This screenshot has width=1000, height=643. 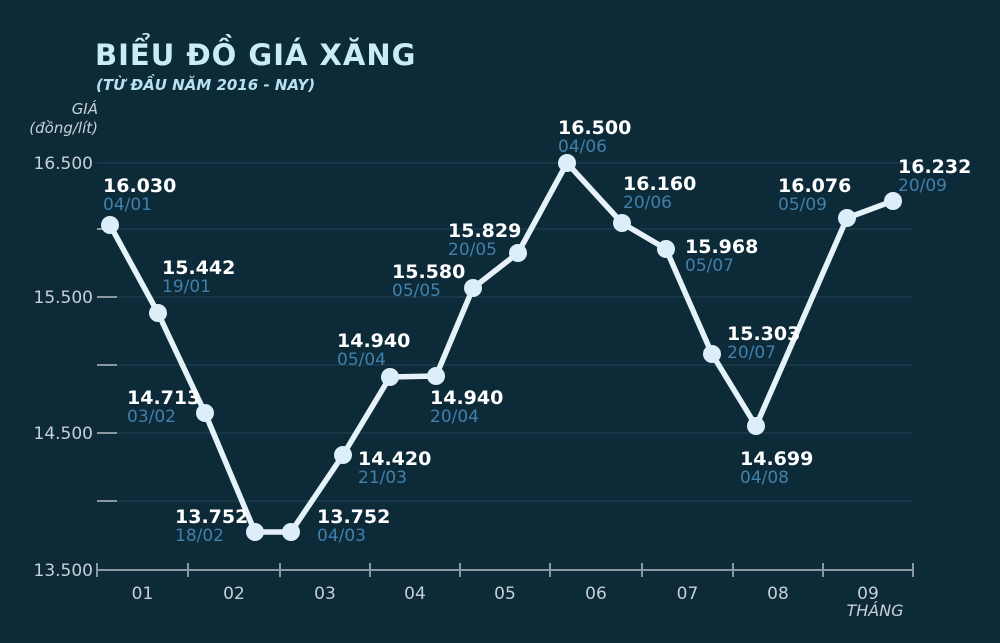 I want to click on y-tick-label: 16.500, so click(x=63, y=164).